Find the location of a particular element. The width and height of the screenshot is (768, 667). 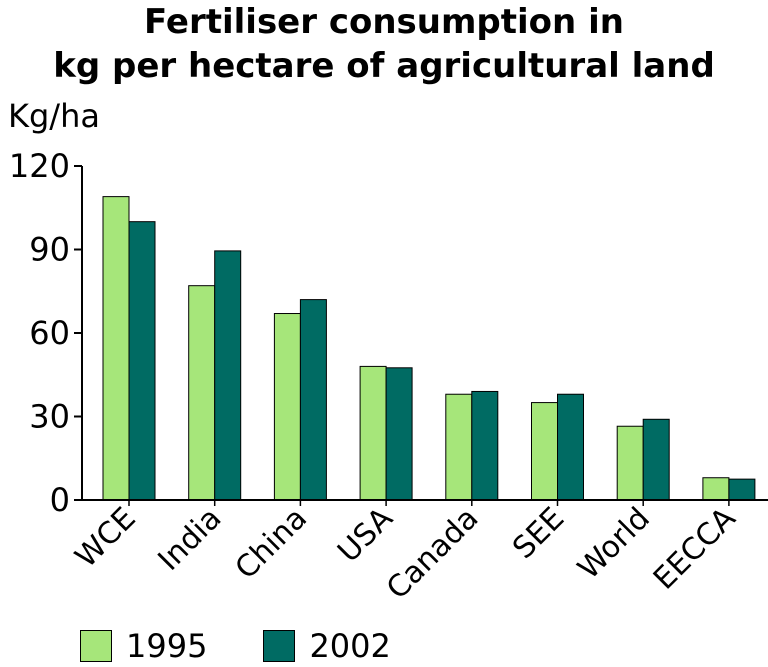

legend: 1995 2002 is located at coordinates (263, 646).